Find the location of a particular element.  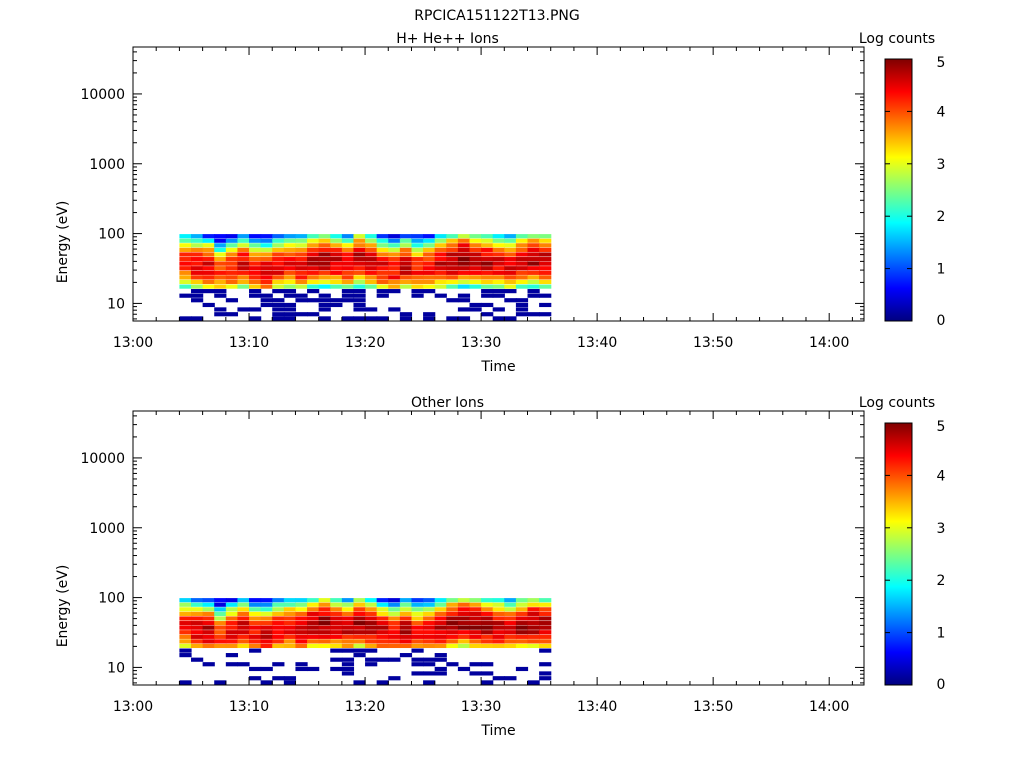

x-tick-label: 13:10 is located at coordinates (249, 343).